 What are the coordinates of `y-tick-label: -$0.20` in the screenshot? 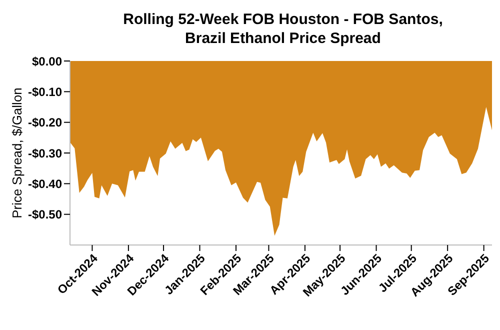 It's located at (45, 123).